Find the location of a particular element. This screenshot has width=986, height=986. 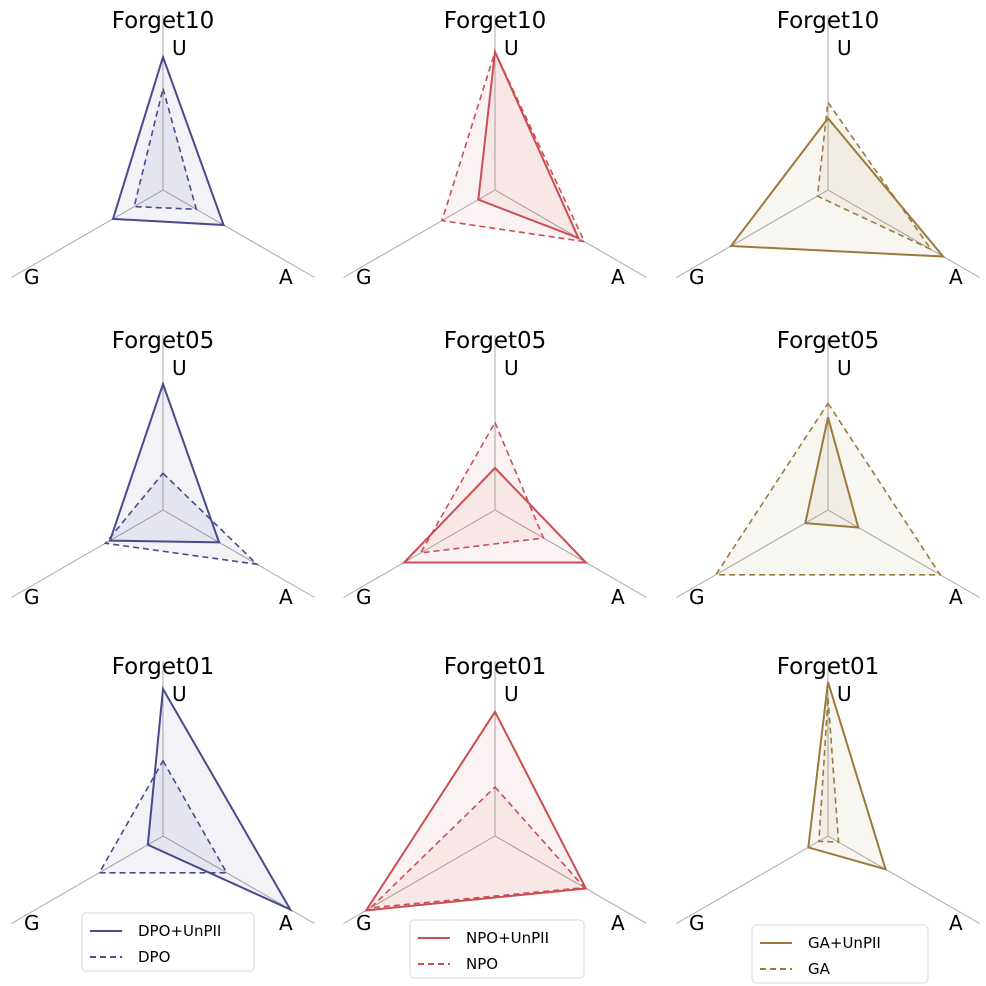

legend-label: DPO is located at coordinates (154, 957).